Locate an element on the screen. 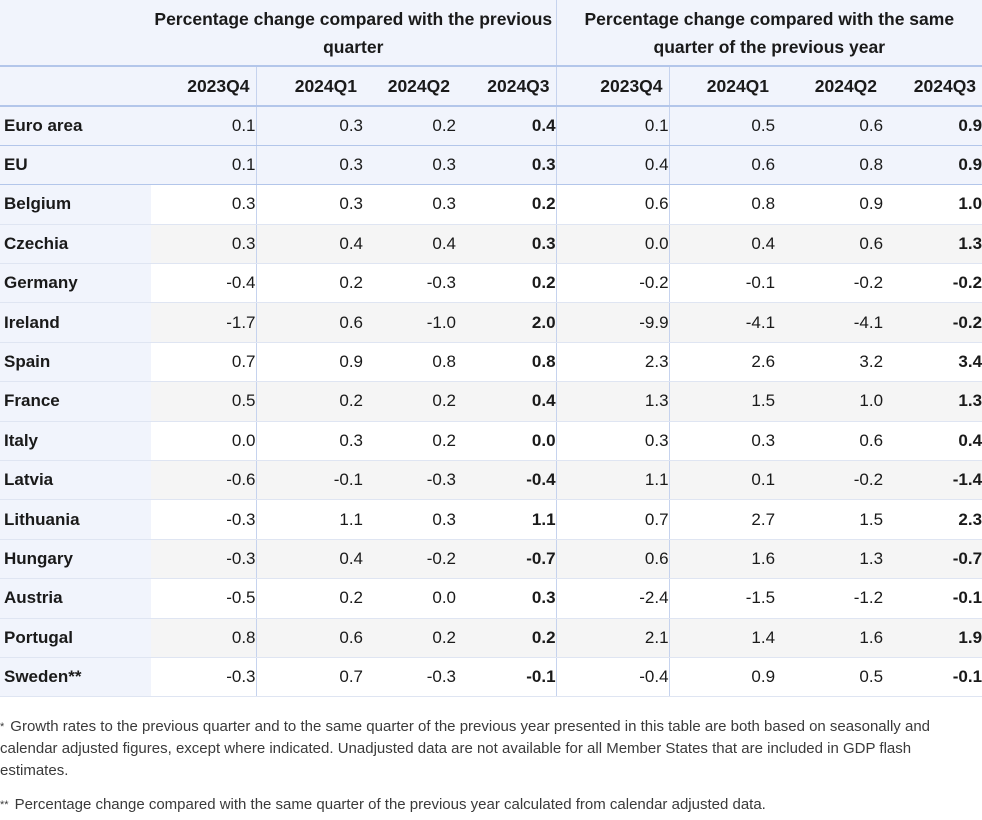 This screenshot has height=820, width=982. country-cell: Lithuania is located at coordinates (75, 519).